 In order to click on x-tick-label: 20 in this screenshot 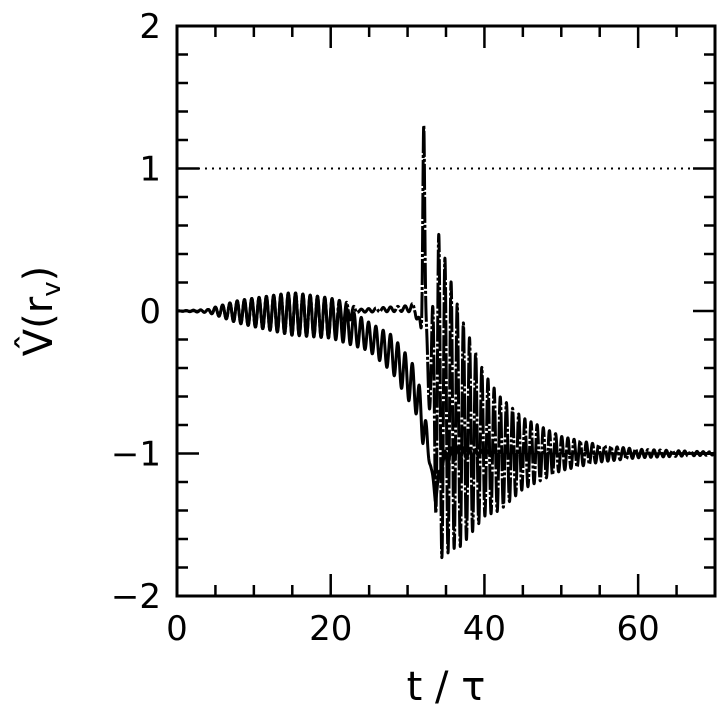, I will do `click(330, 629)`.